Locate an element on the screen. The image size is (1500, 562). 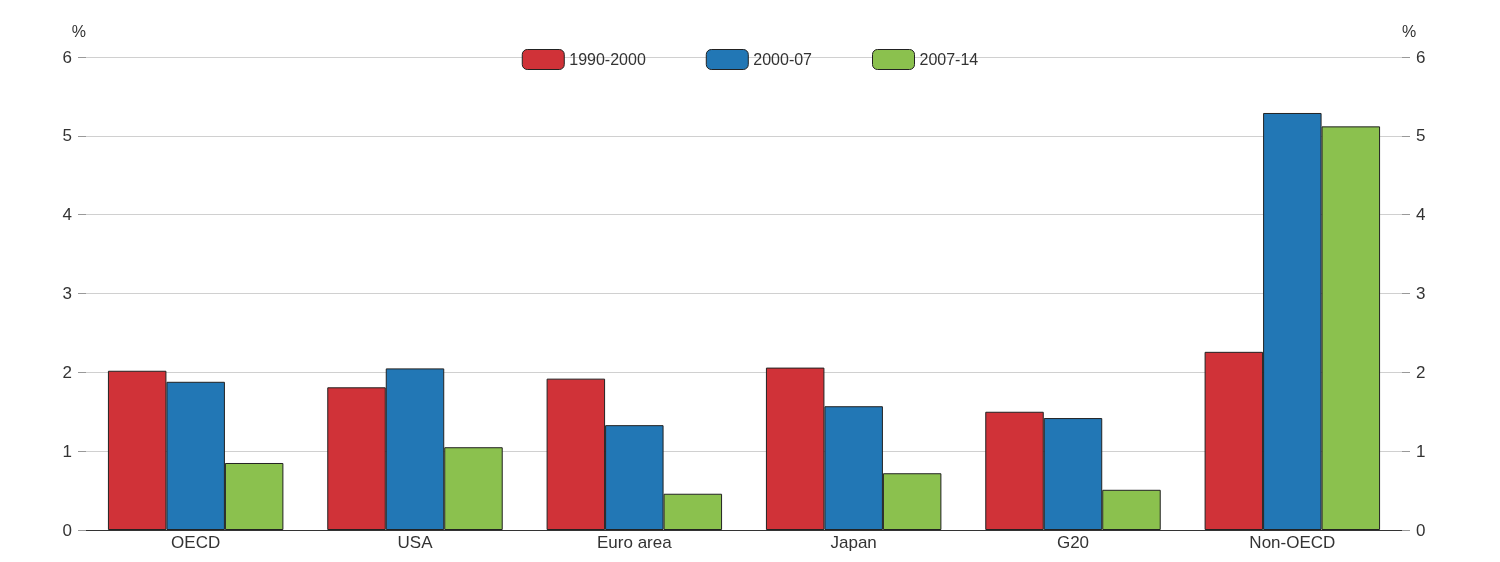
x-tick-label: G20 is located at coordinates (1073, 542).